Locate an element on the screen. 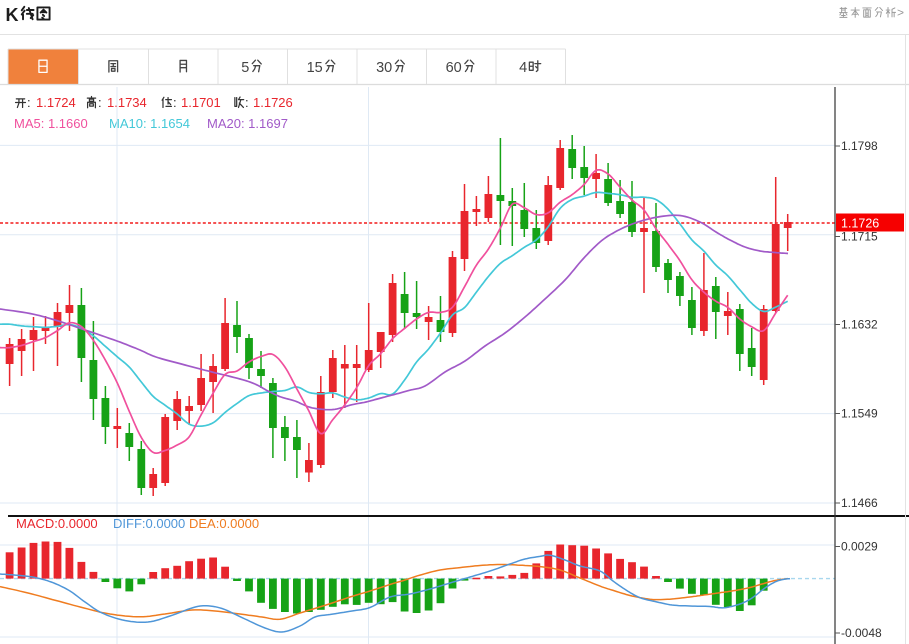 The height and width of the screenshot is (644, 909). svg-text: 60 is located at coordinates (454, 68).